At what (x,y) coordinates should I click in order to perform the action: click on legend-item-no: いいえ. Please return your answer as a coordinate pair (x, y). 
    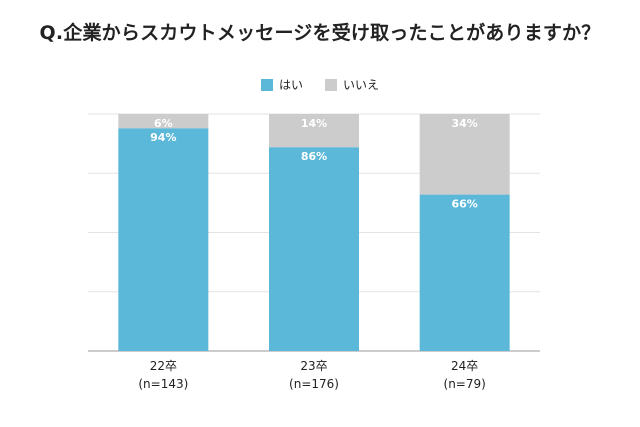
    Looking at the image, I should click on (352, 84).